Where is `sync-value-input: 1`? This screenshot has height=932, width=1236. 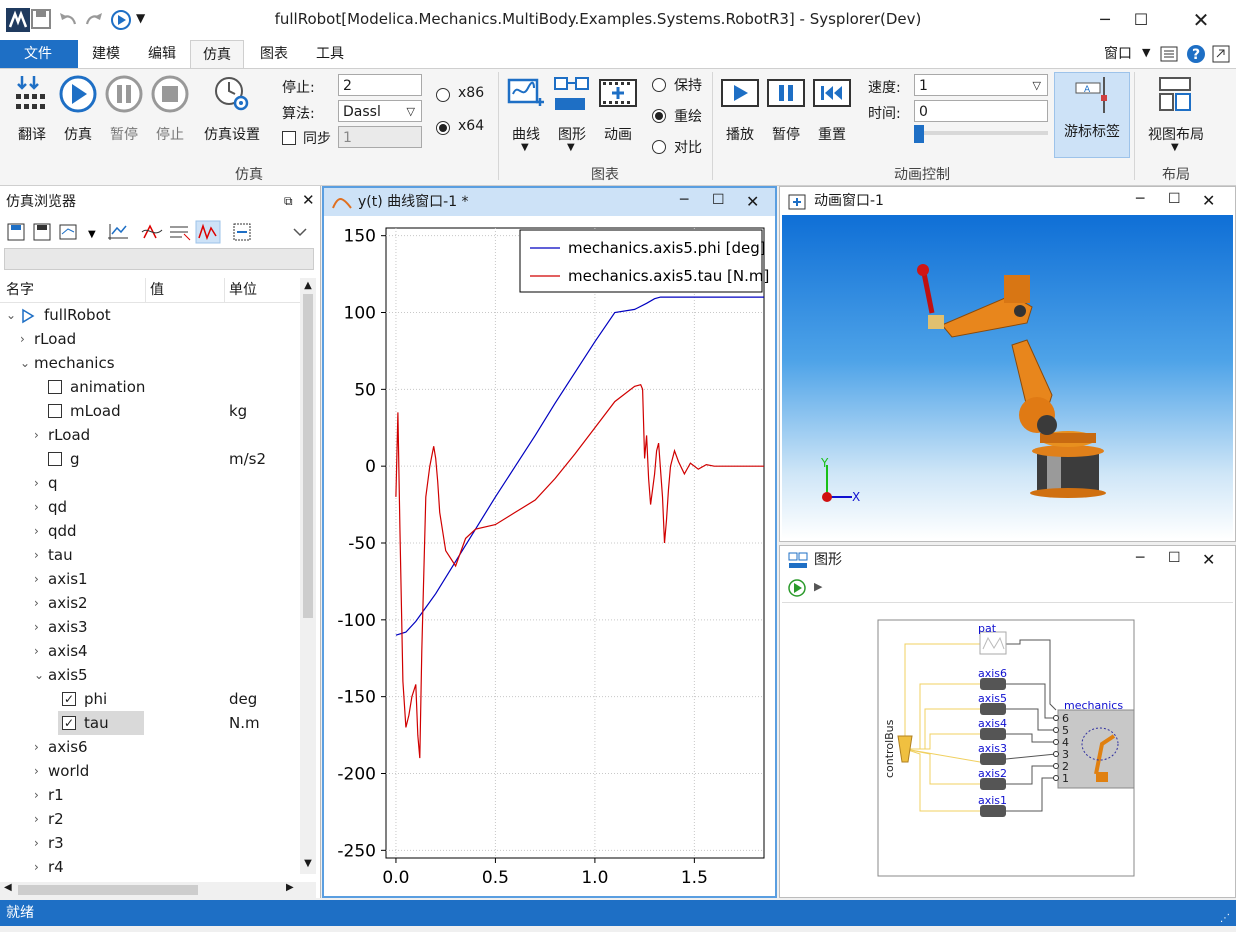
sync-value-input: 1 is located at coordinates (380, 137).